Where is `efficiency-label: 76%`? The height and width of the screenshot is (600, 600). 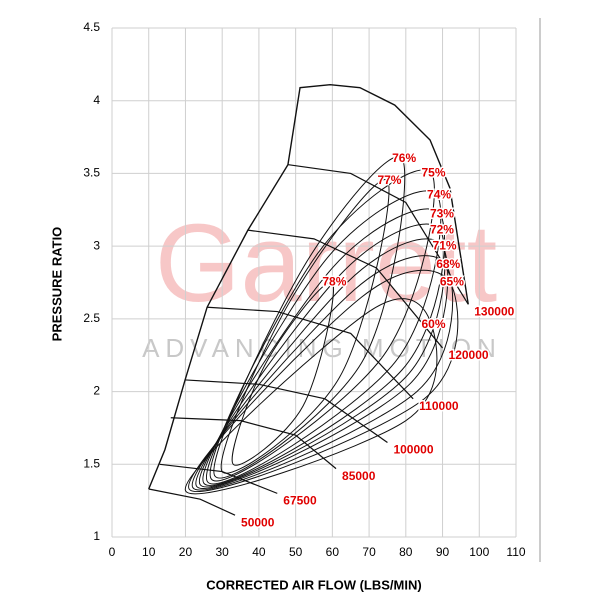
efficiency-label: 76% is located at coordinates (404, 158).